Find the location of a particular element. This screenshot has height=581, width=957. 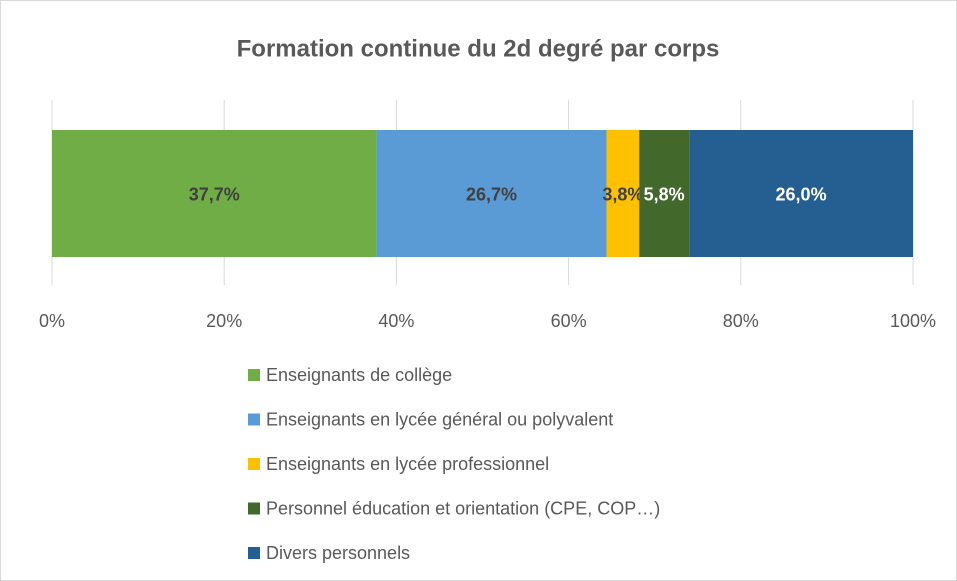

legend-label: Enseignants en lycée professionnel is located at coordinates (407, 464).